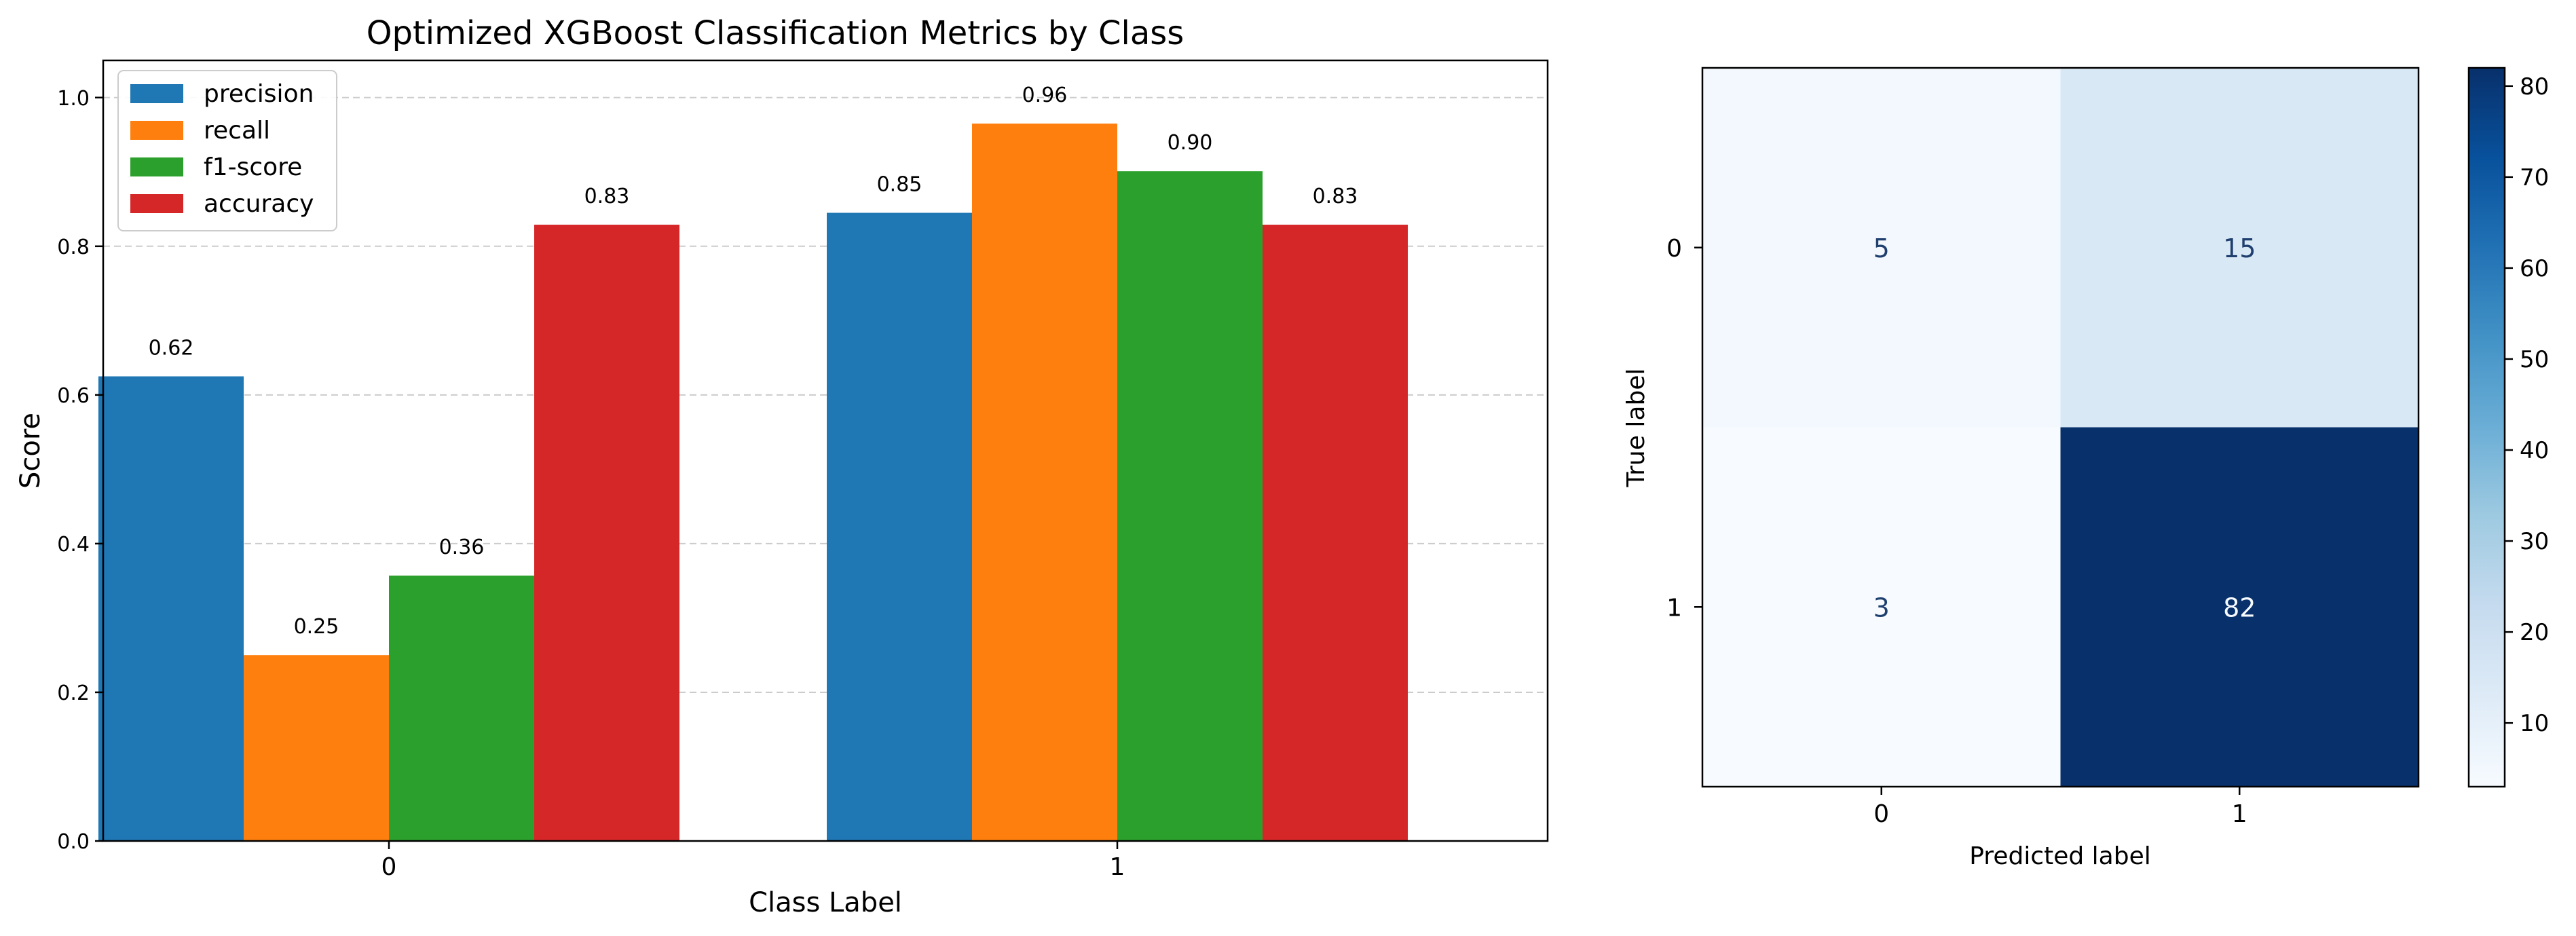 This screenshot has width=2576, height=936. What do you see at coordinates (73, 693) in the screenshot?
I see `y-tick-label: 0.2` at bounding box center [73, 693].